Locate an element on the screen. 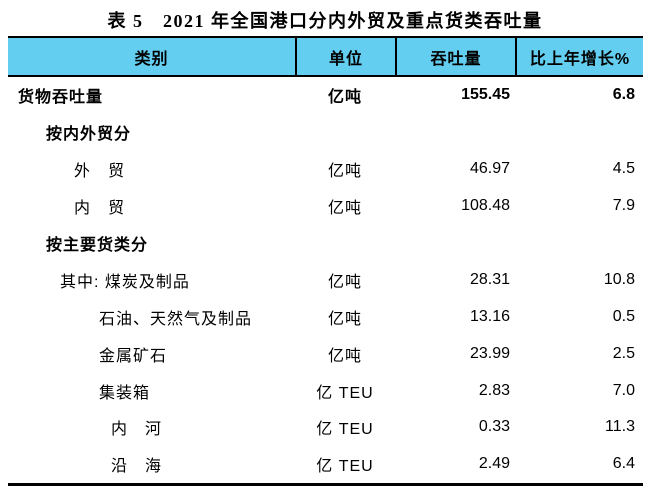 The width and height of the screenshot is (650, 493). category-cell: 按内外贸分 is located at coordinates (89, 135).